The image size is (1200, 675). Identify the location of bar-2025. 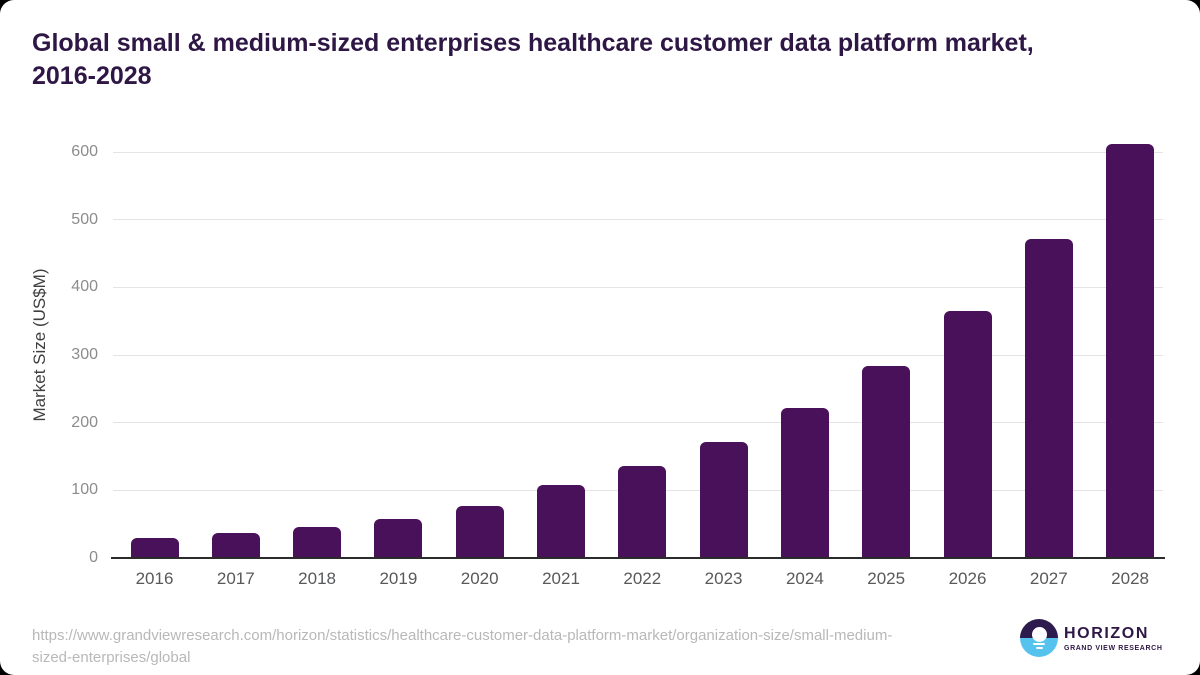
(886, 462).